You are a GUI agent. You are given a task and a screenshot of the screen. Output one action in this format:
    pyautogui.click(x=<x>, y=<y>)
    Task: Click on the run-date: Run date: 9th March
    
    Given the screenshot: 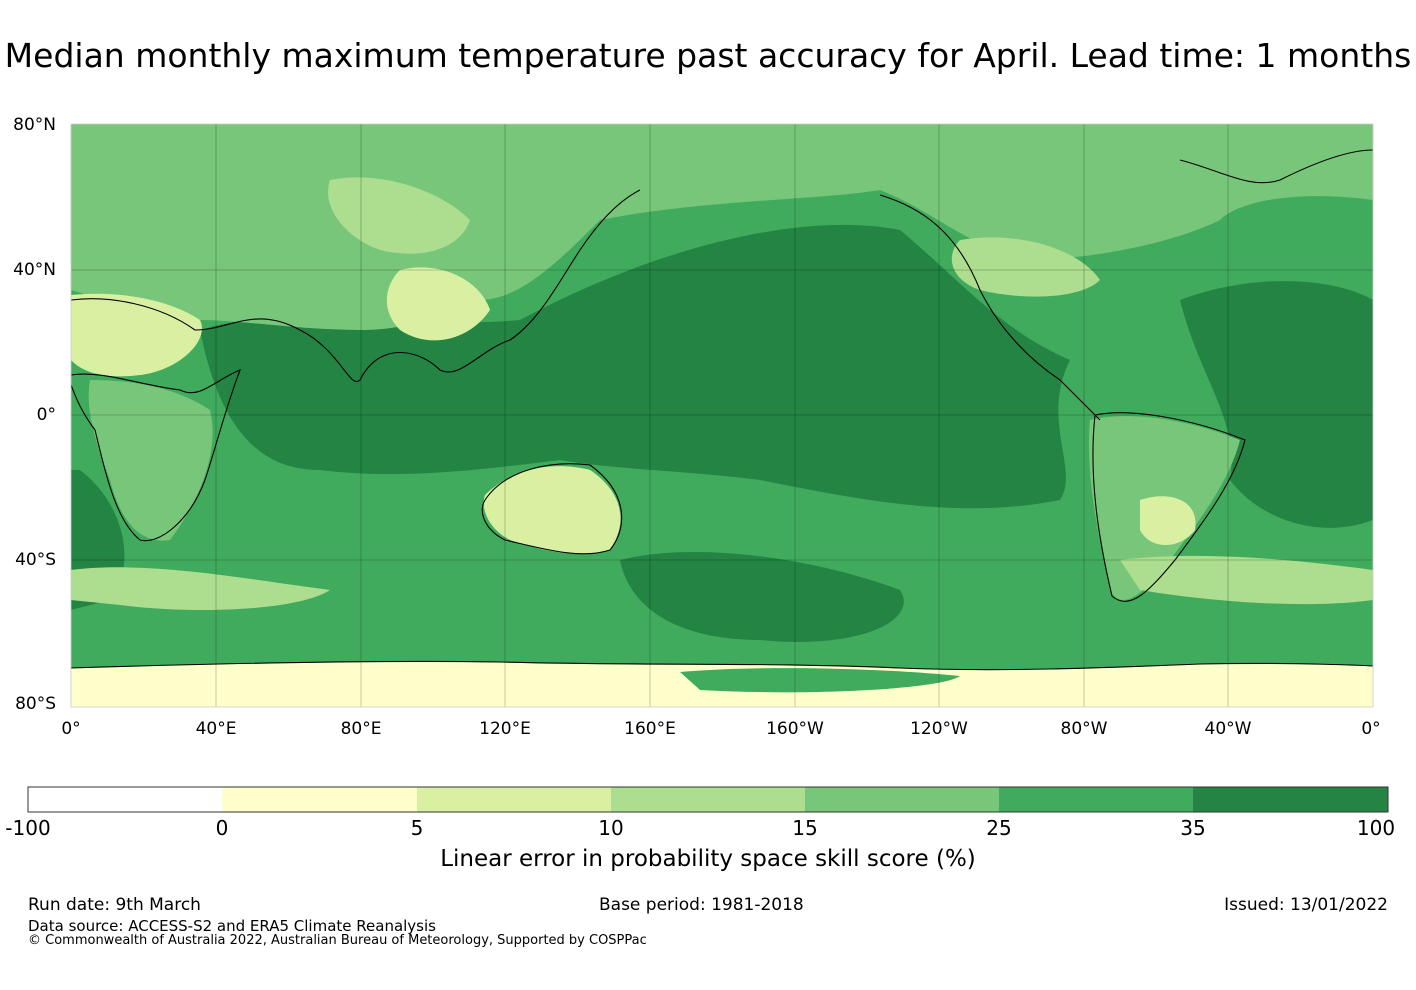 What is the action you would take?
    pyautogui.click(x=114, y=905)
    